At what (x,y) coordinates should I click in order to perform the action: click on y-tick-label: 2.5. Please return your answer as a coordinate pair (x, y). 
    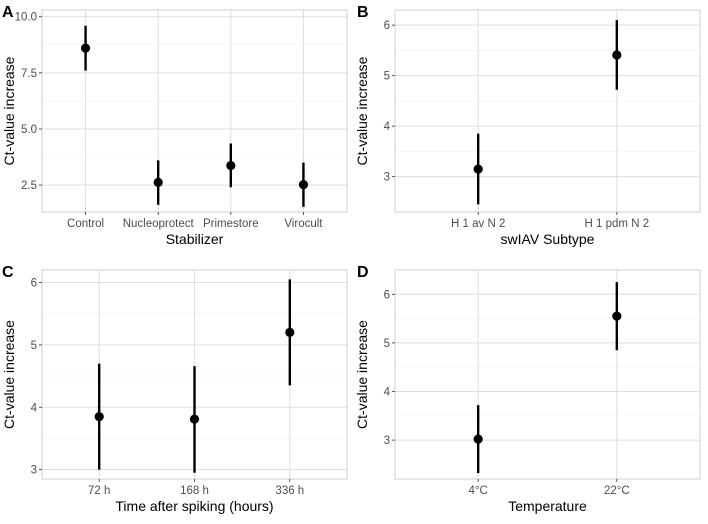
    Looking at the image, I should click on (29, 186).